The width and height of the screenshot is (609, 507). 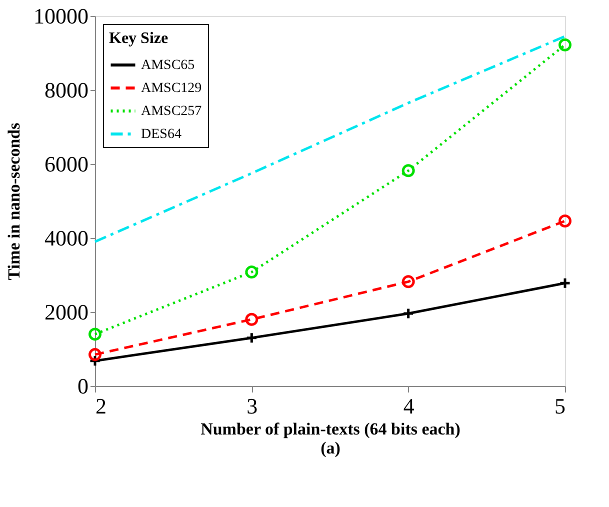 What do you see at coordinates (330, 429) in the screenshot?
I see `x-axis-title: Number of plain-texts (64 bits each)` at bounding box center [330, 429].